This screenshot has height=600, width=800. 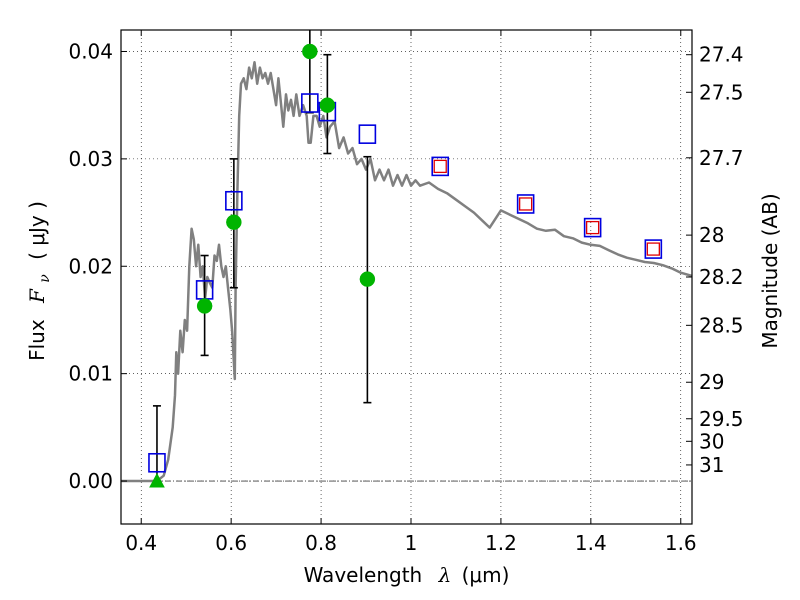 I want to click on y2-tick-label: 30, so click(x=711, y=441).